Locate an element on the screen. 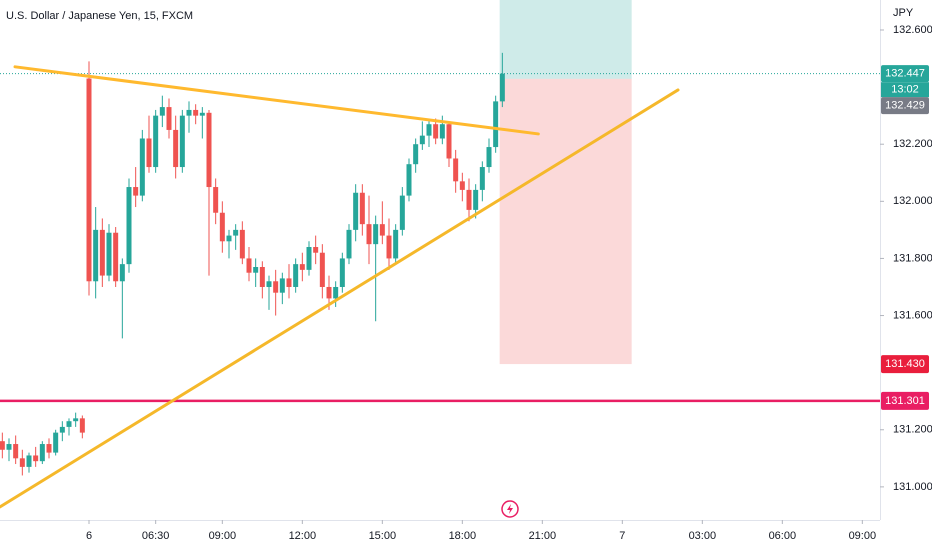 This screenshot has height=550, width=932. entry-price-label: 132.429 is located at coordinates (905, 106).